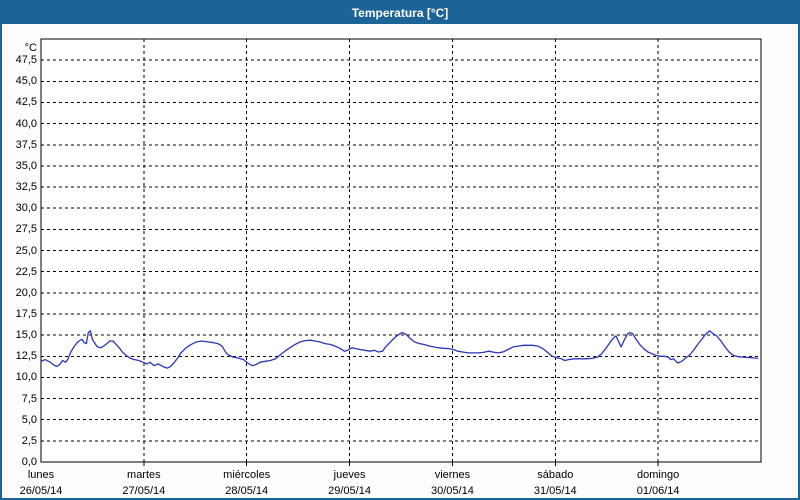  I want to click on y-tick-label: 2,5, so click(29, 440).